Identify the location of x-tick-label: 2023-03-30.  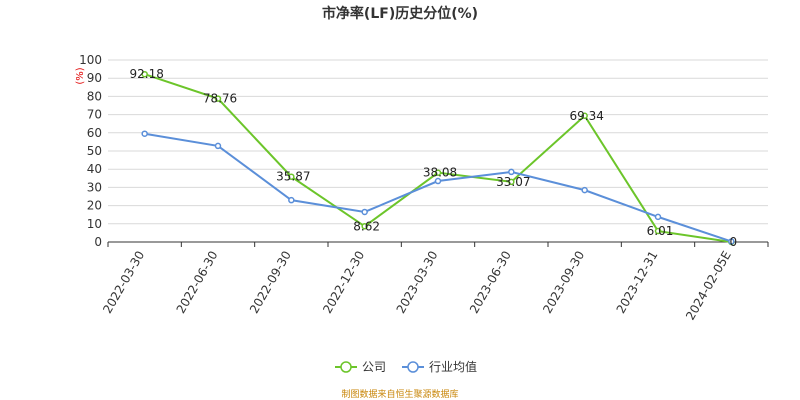
(417, 282).